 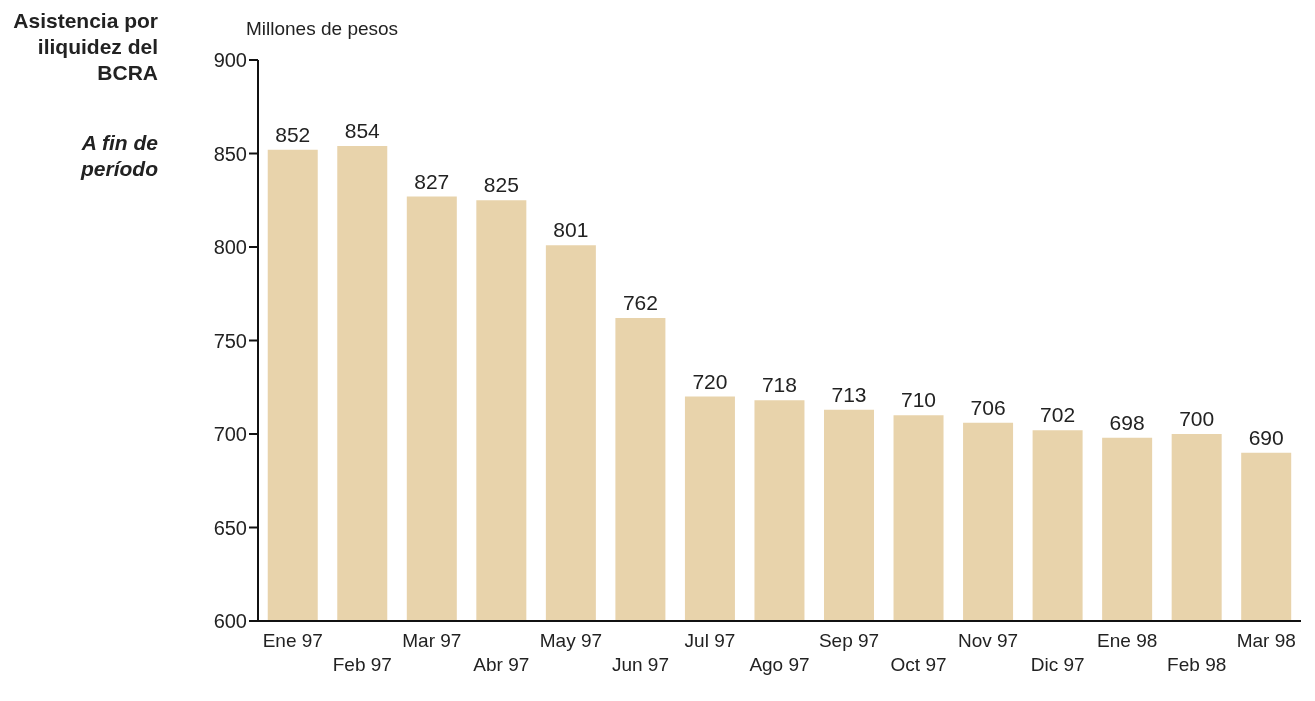 I want to click on y-tick-label: 800, so click(x=230, y=247).